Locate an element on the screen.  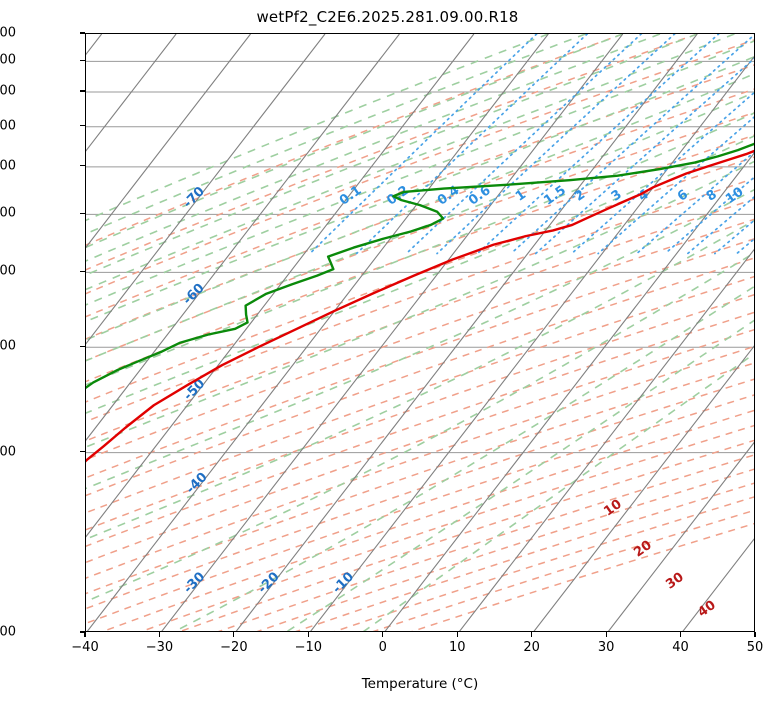
isotherm-labels: -70-60-50-40-30 -20 -10 is located at coordinates (268, 390).